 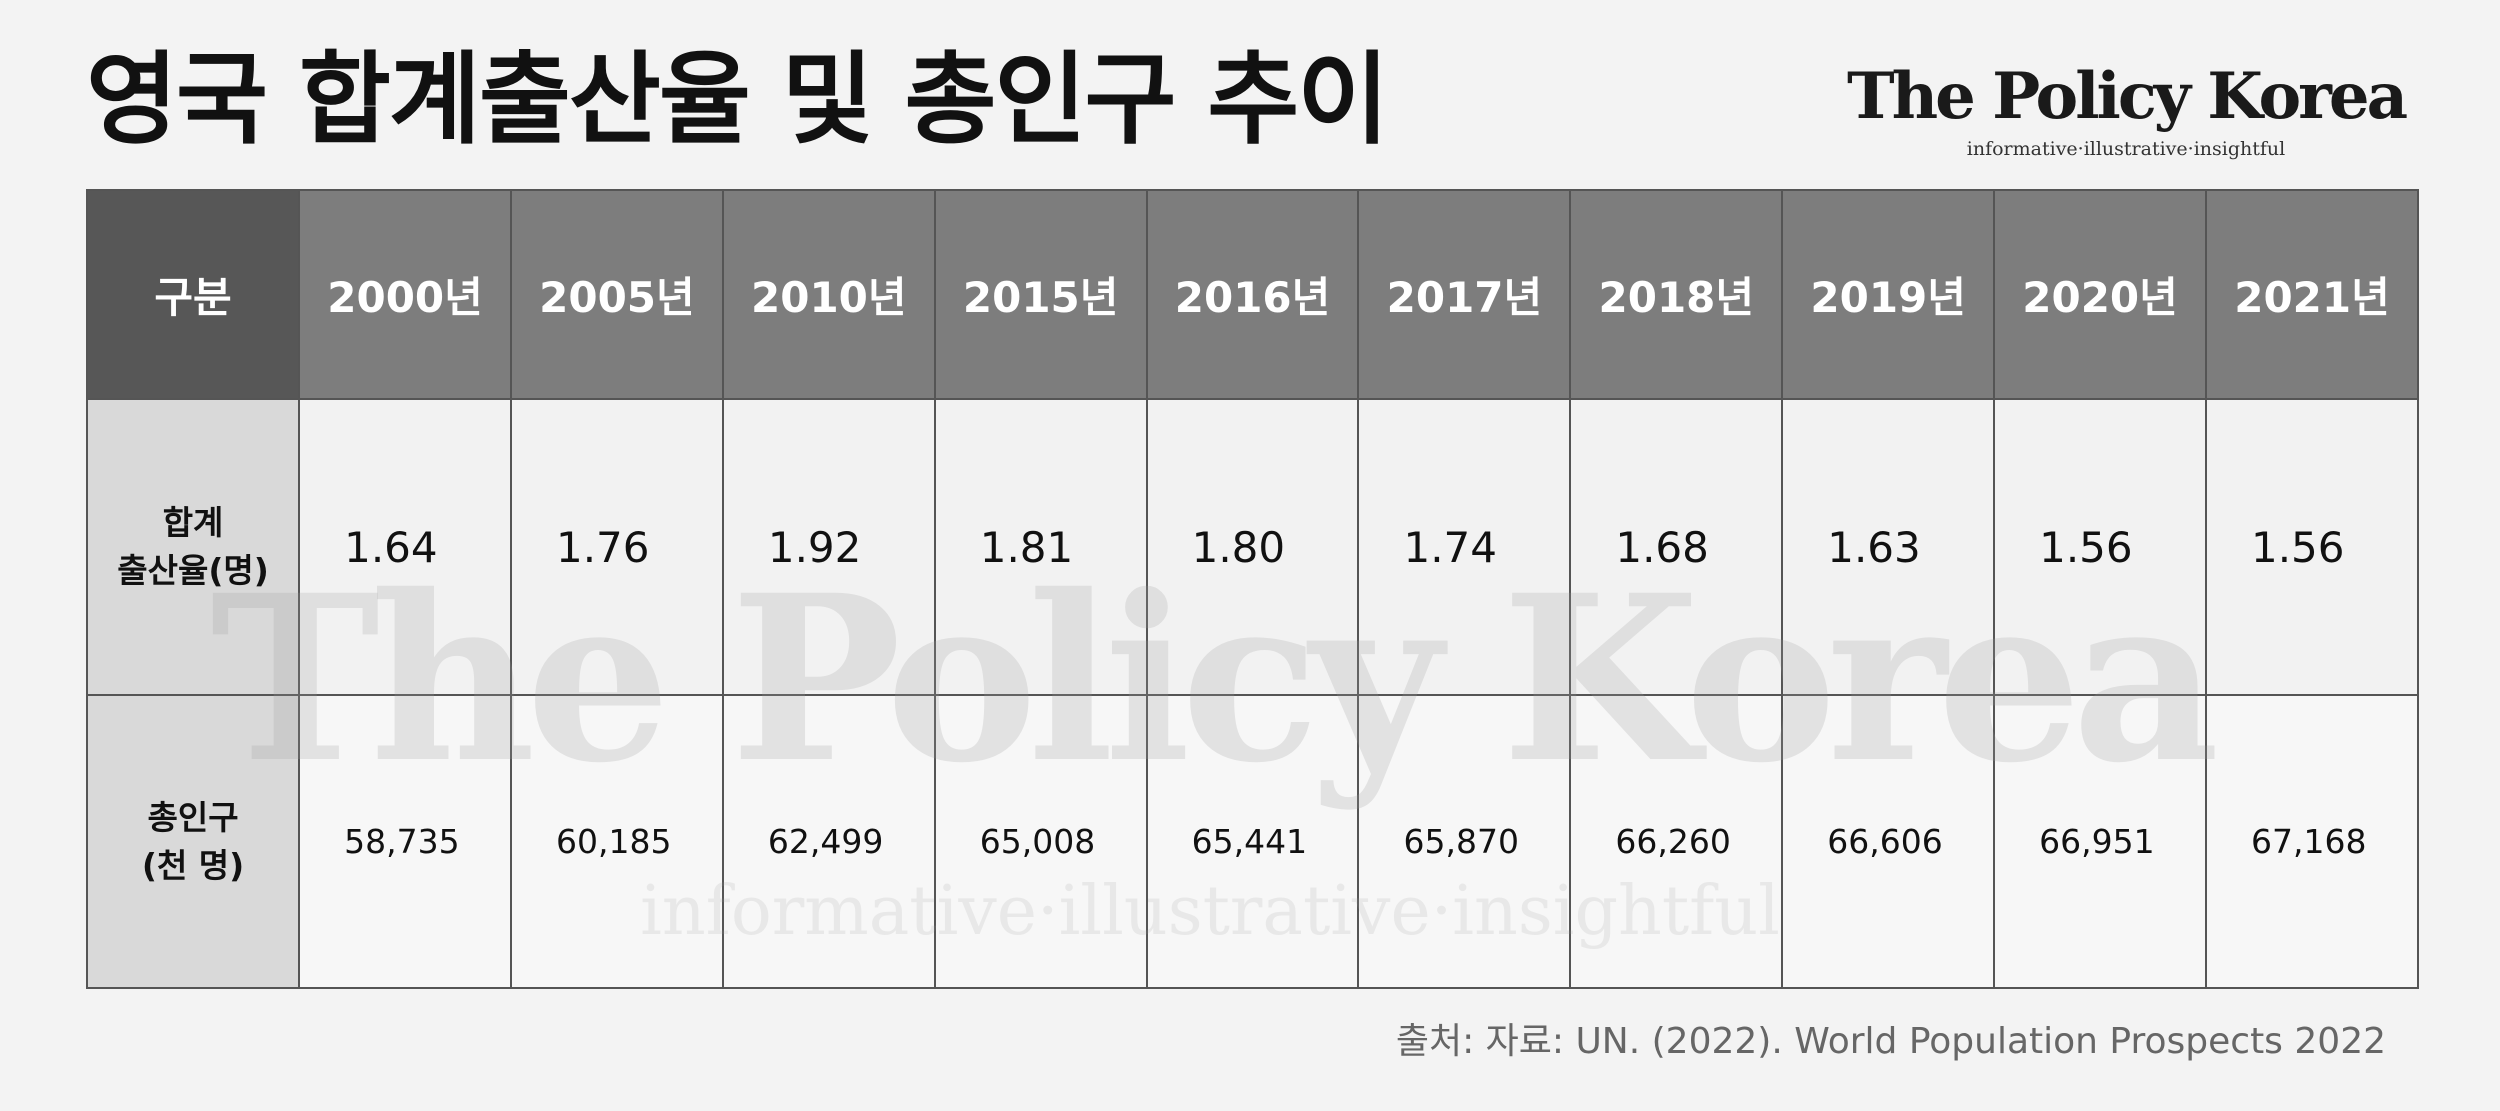 What do you see at coordinates (405, 547) in the screenshot?
I see `fertility-rate-cell: 1.64` at bounding box center [405, 547].